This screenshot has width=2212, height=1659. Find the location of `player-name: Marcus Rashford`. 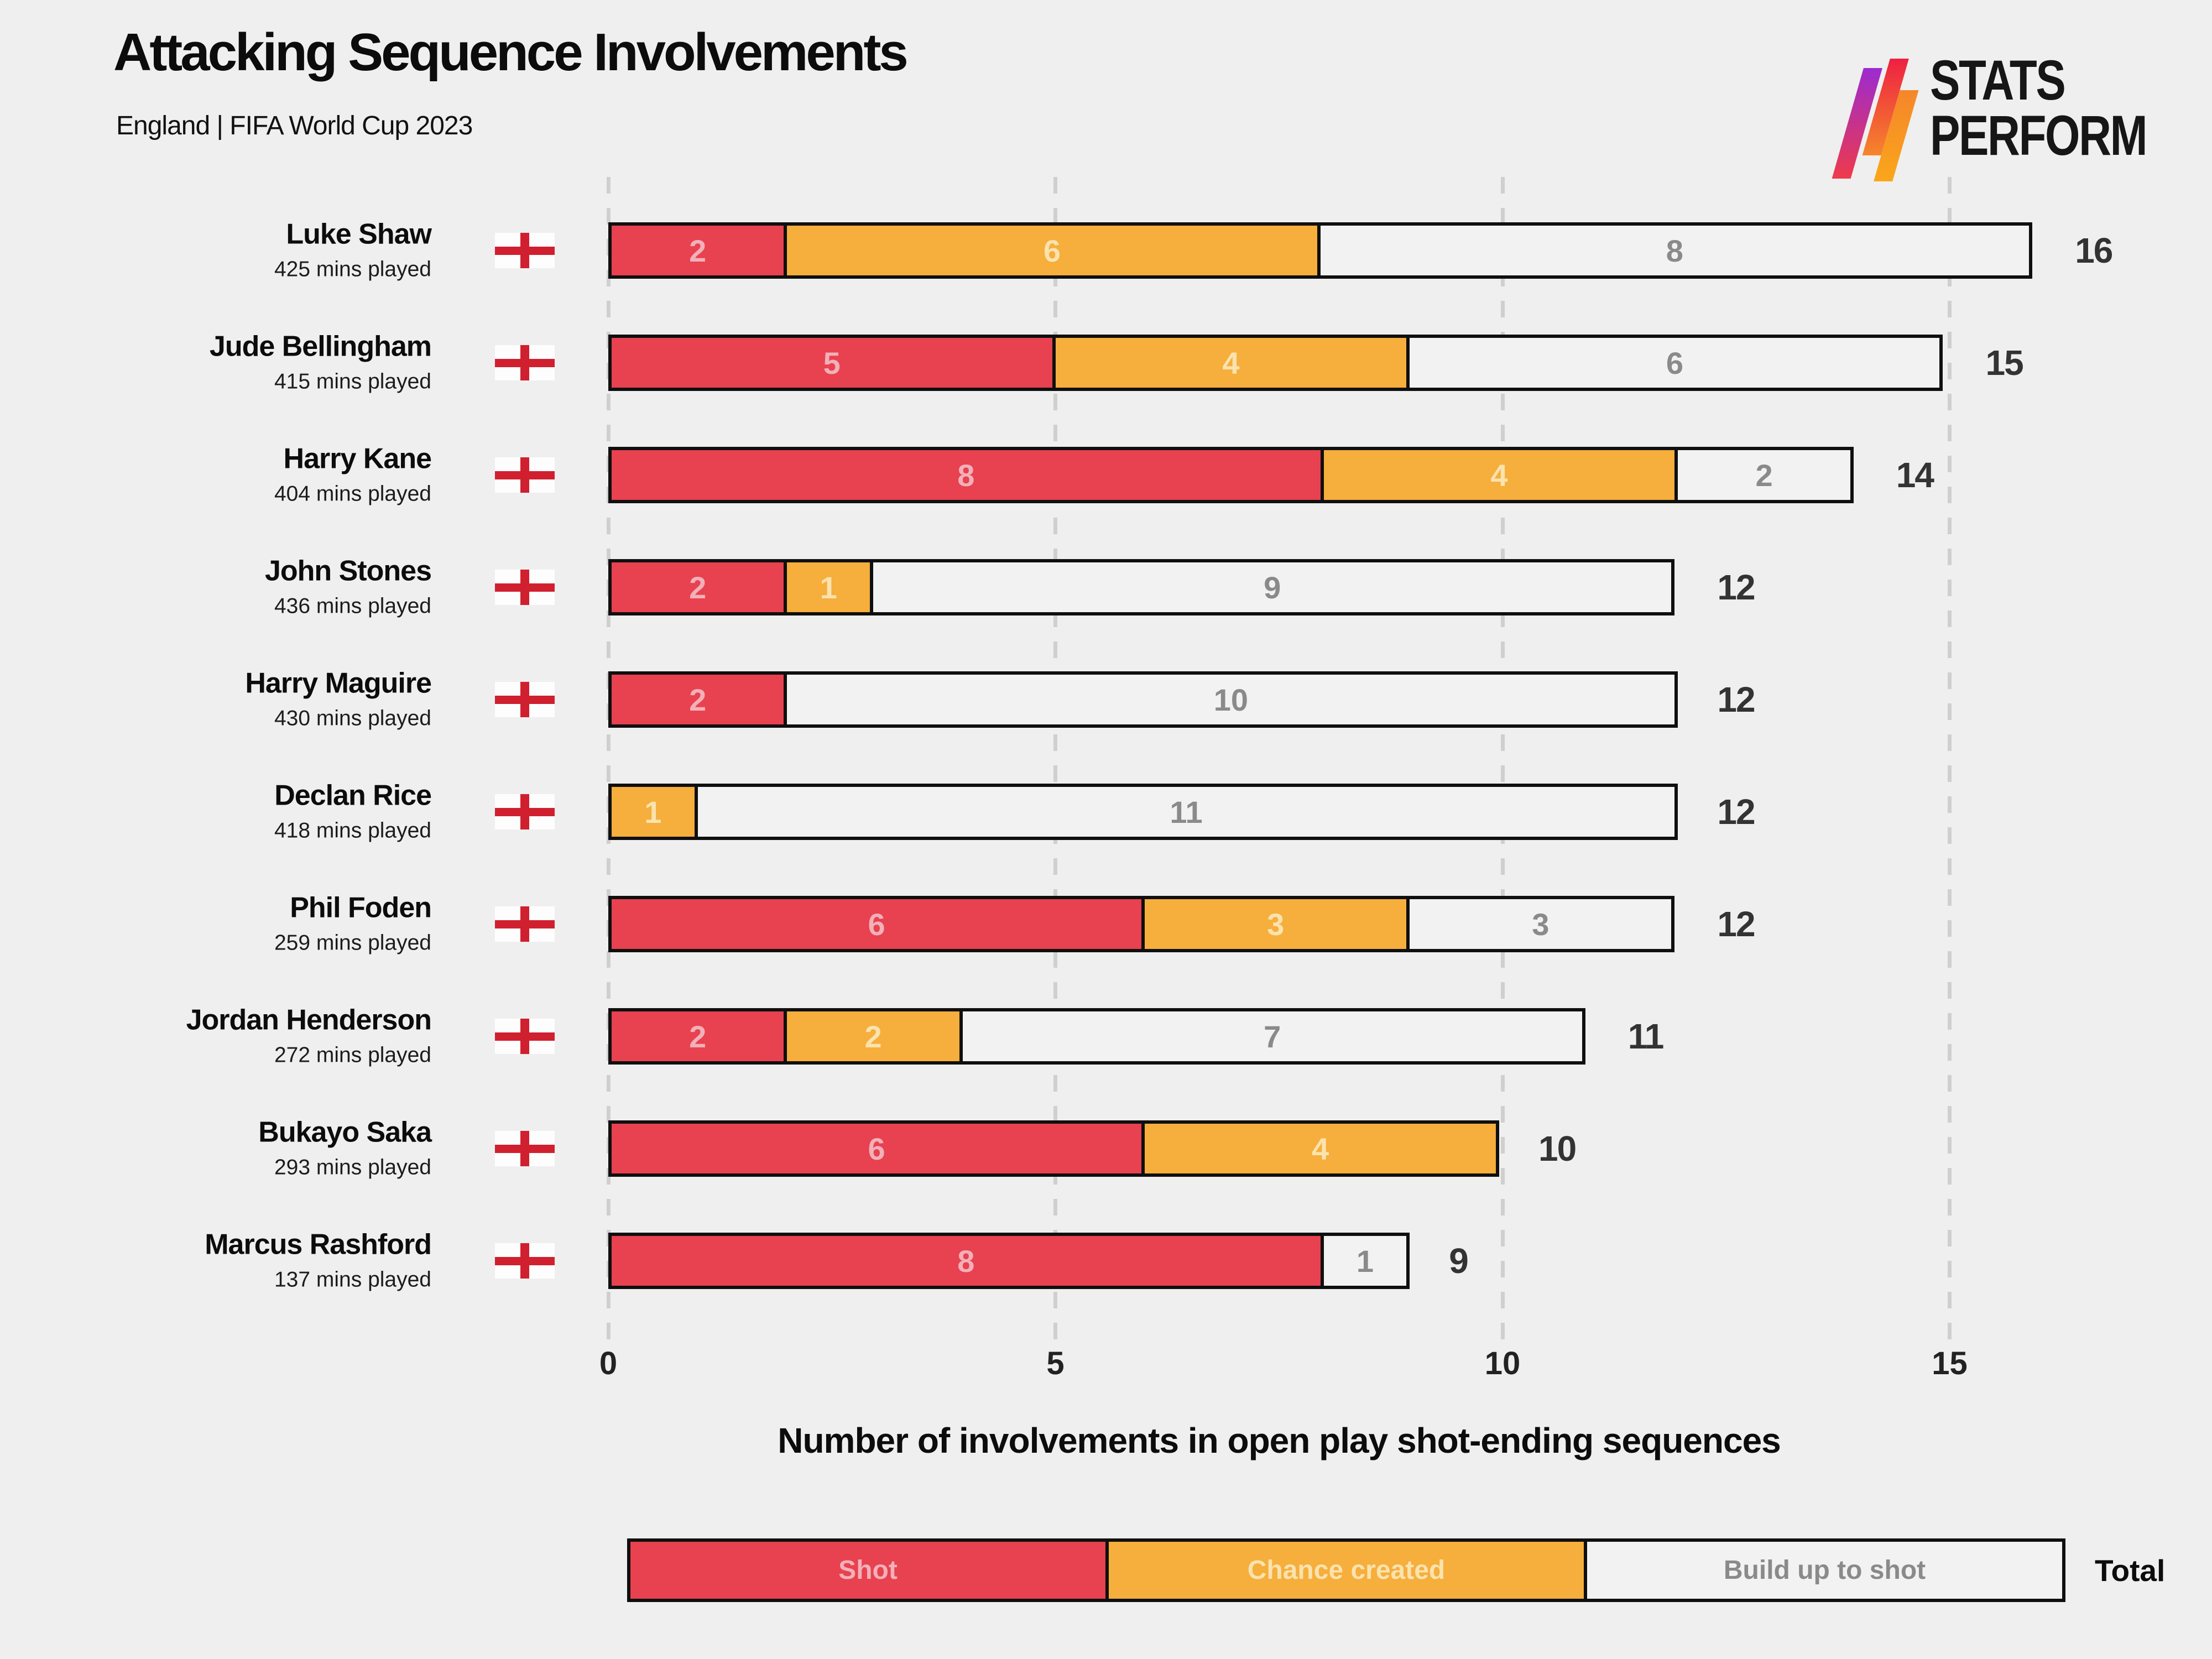

player-name: Marcus Rashford is located at coordinates (318, 1245).